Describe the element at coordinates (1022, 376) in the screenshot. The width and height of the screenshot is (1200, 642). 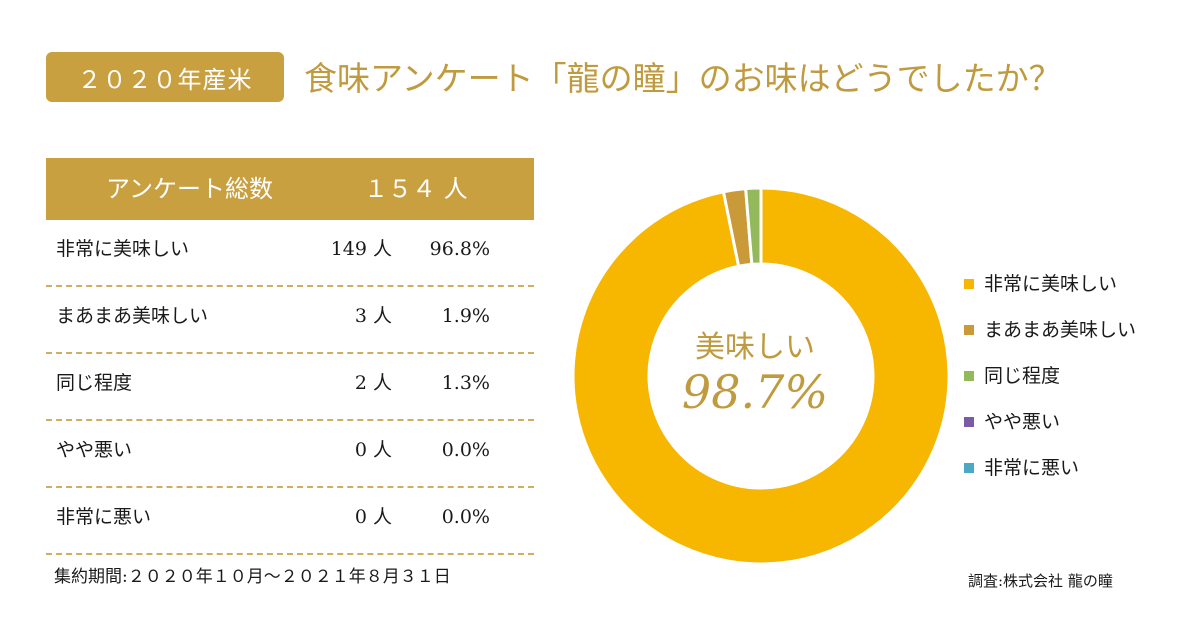
I see `legend-label: 同じ程度` at that location.